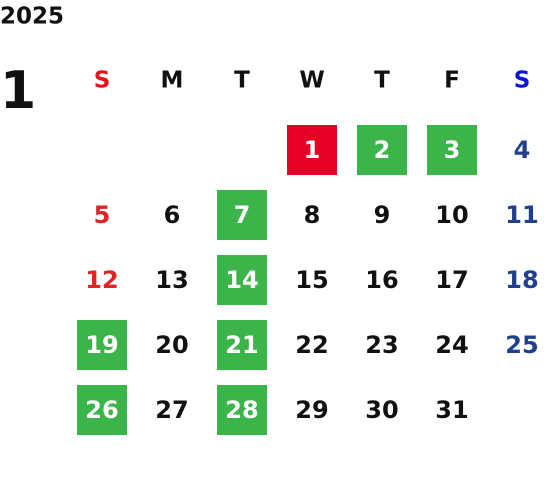 The image size is (548, 503). I want to click on day: 16, so click(381, 280).